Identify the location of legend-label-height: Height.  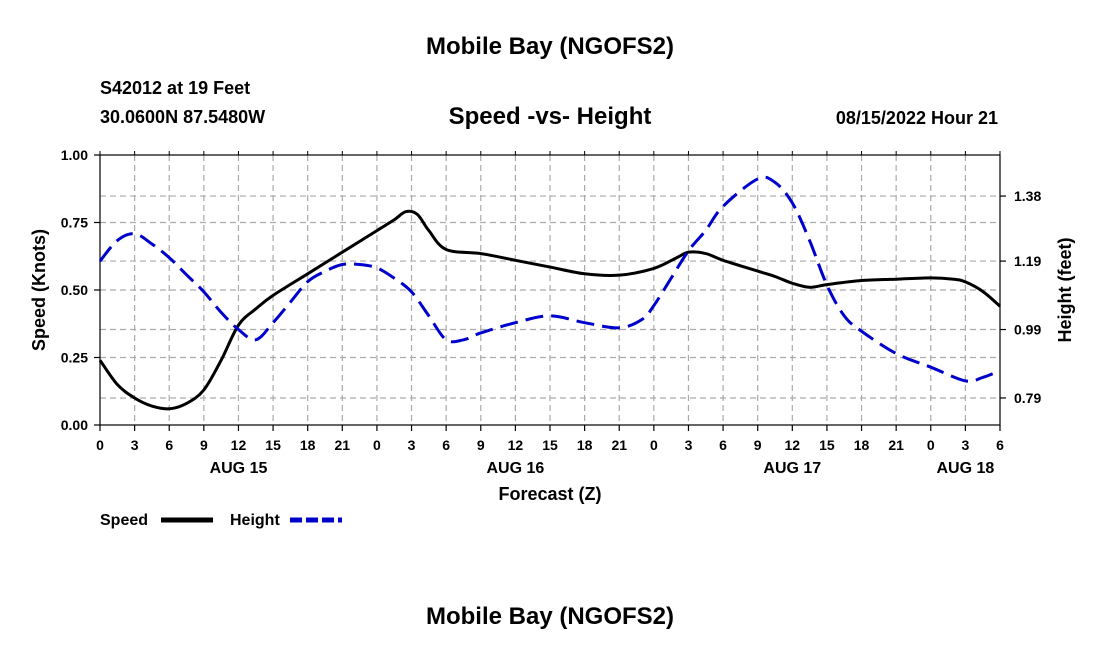
(255, 520).